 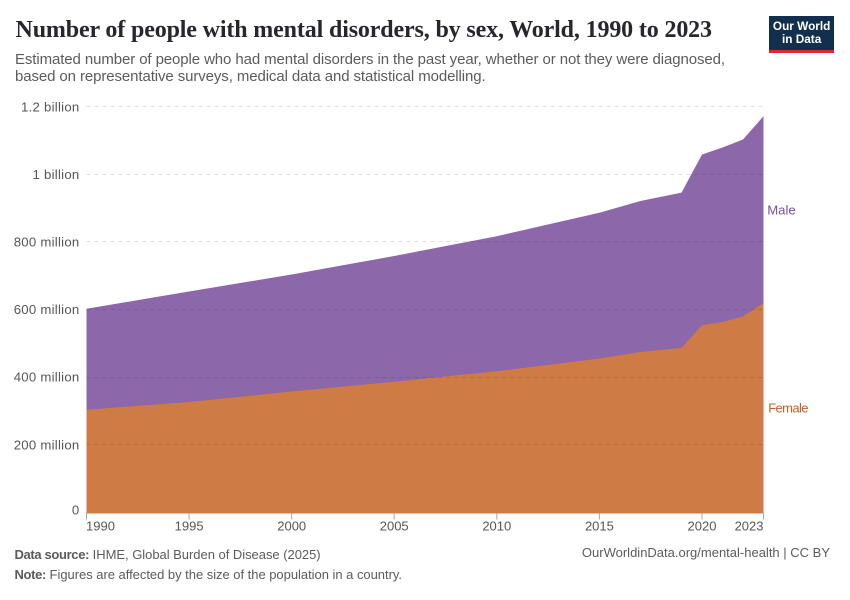 What do you see at coordinates (291, 526) in the screenshot?
I see `svg-text: 2000` at bounding box center [291, 526].